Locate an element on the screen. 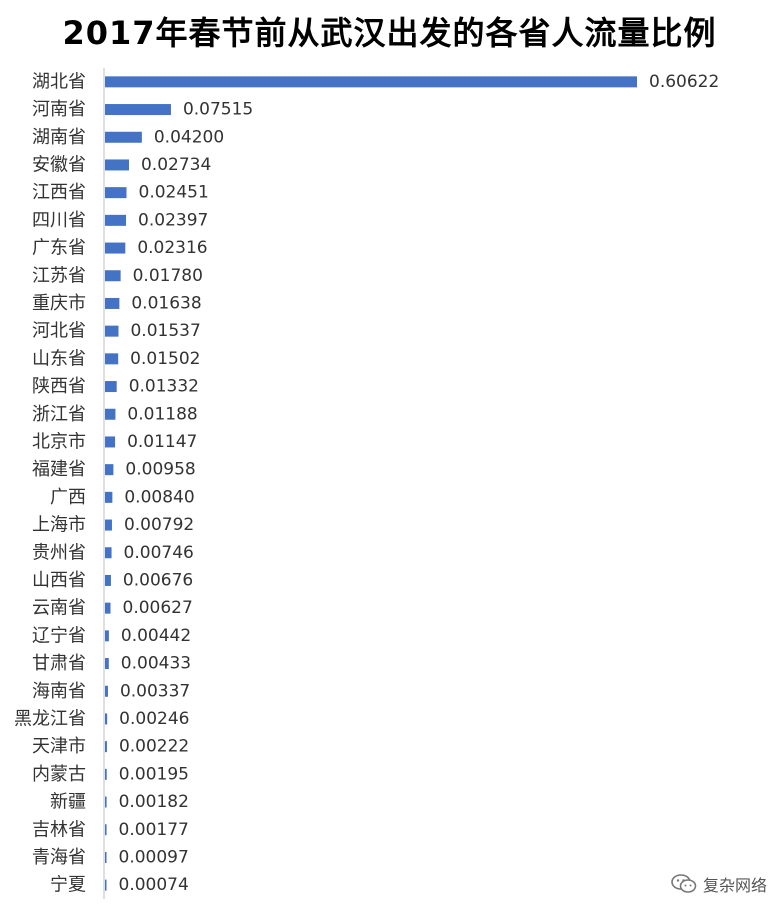 Image resolution: width=779 pixels, height=910 pixels. category-label: 黑龙江省 is located at coordinates (50, 718).